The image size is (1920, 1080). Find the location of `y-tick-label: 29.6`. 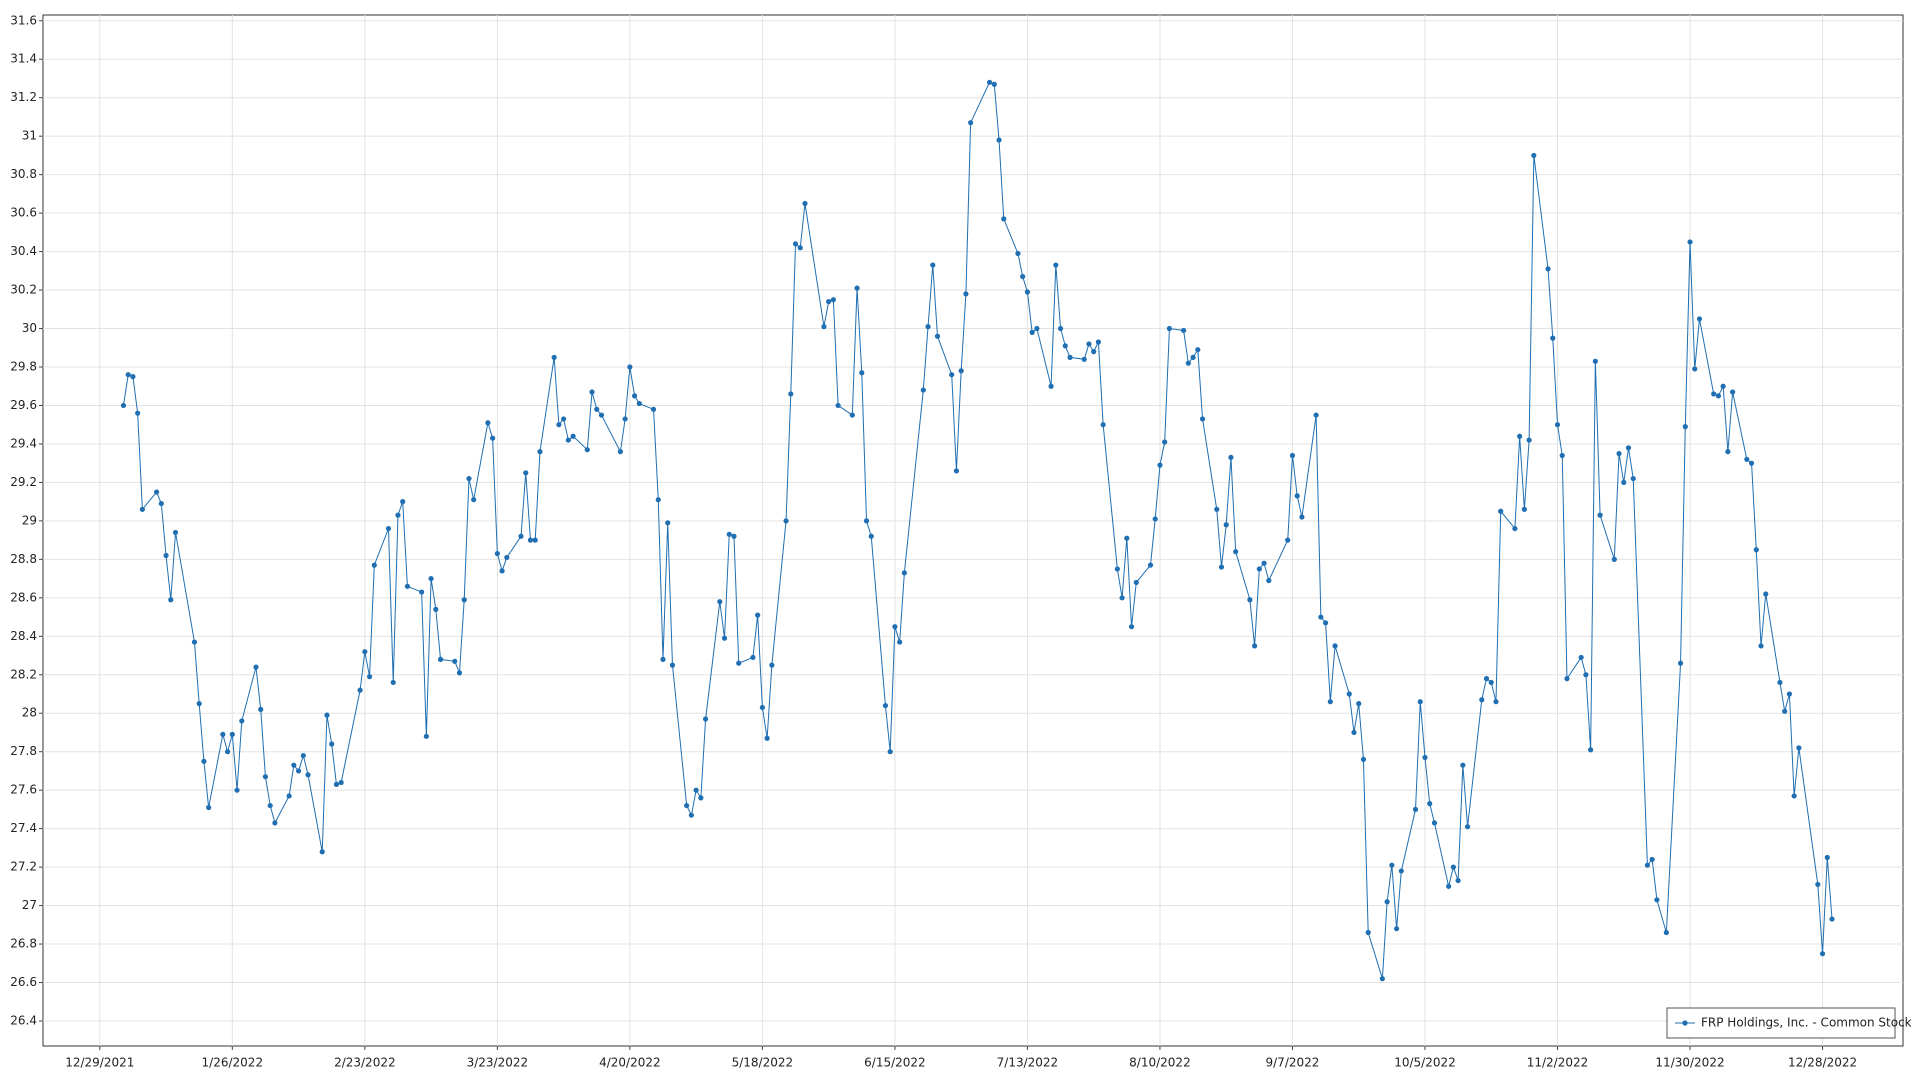

y-tick-label: 29.6 is located at coordinates (23, 405).